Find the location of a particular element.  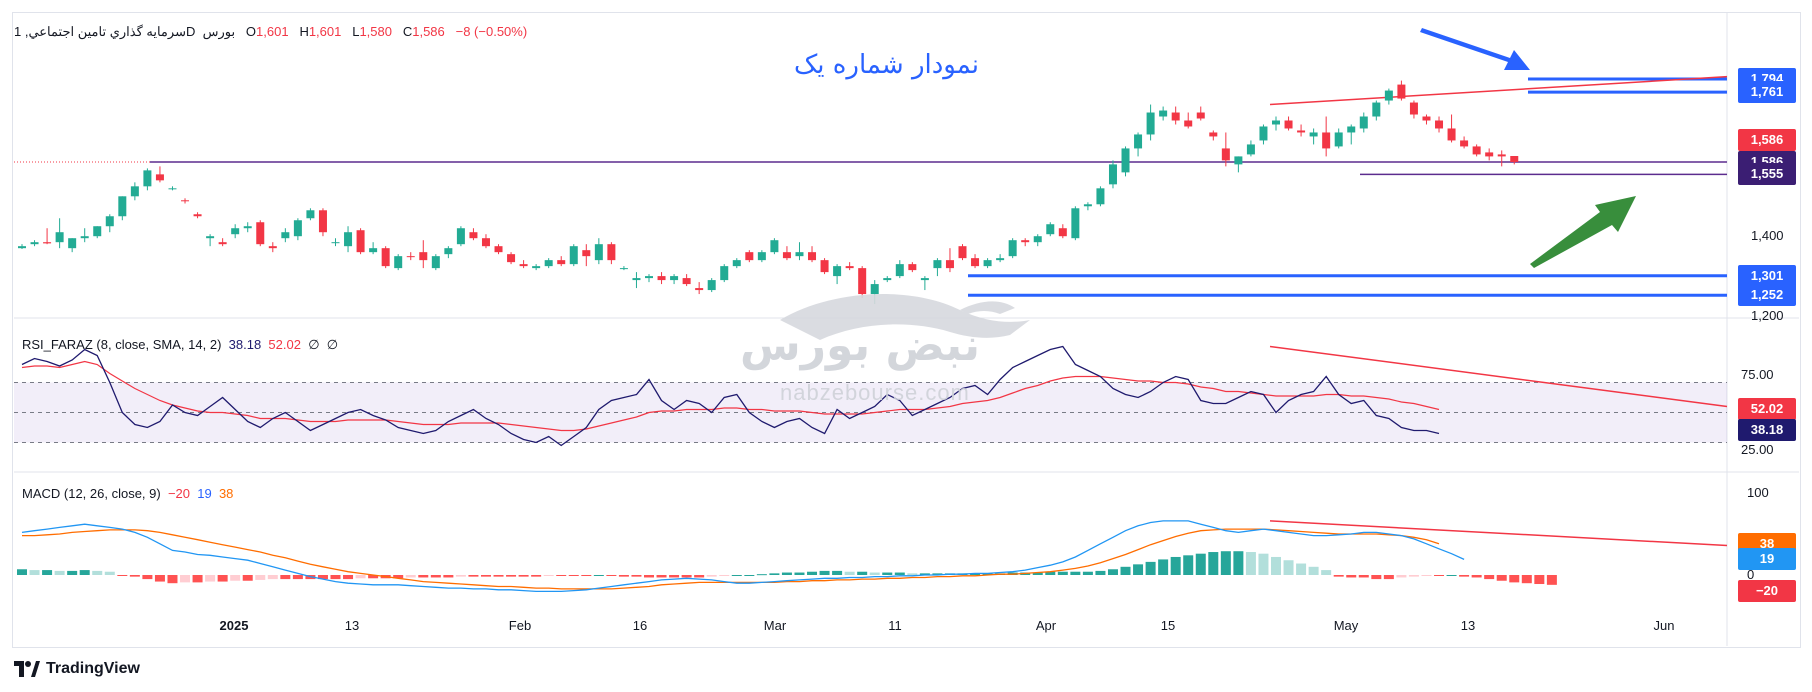

x-tick-label: May is located at coordinates (1346, 625).